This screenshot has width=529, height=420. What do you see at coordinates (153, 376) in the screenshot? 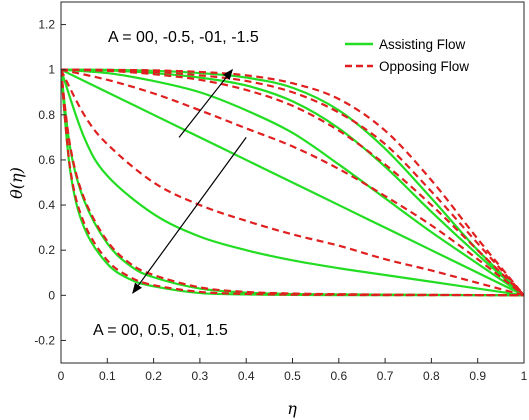
I see `x-tick-label: 0.2` at bounding box center [153, 376].